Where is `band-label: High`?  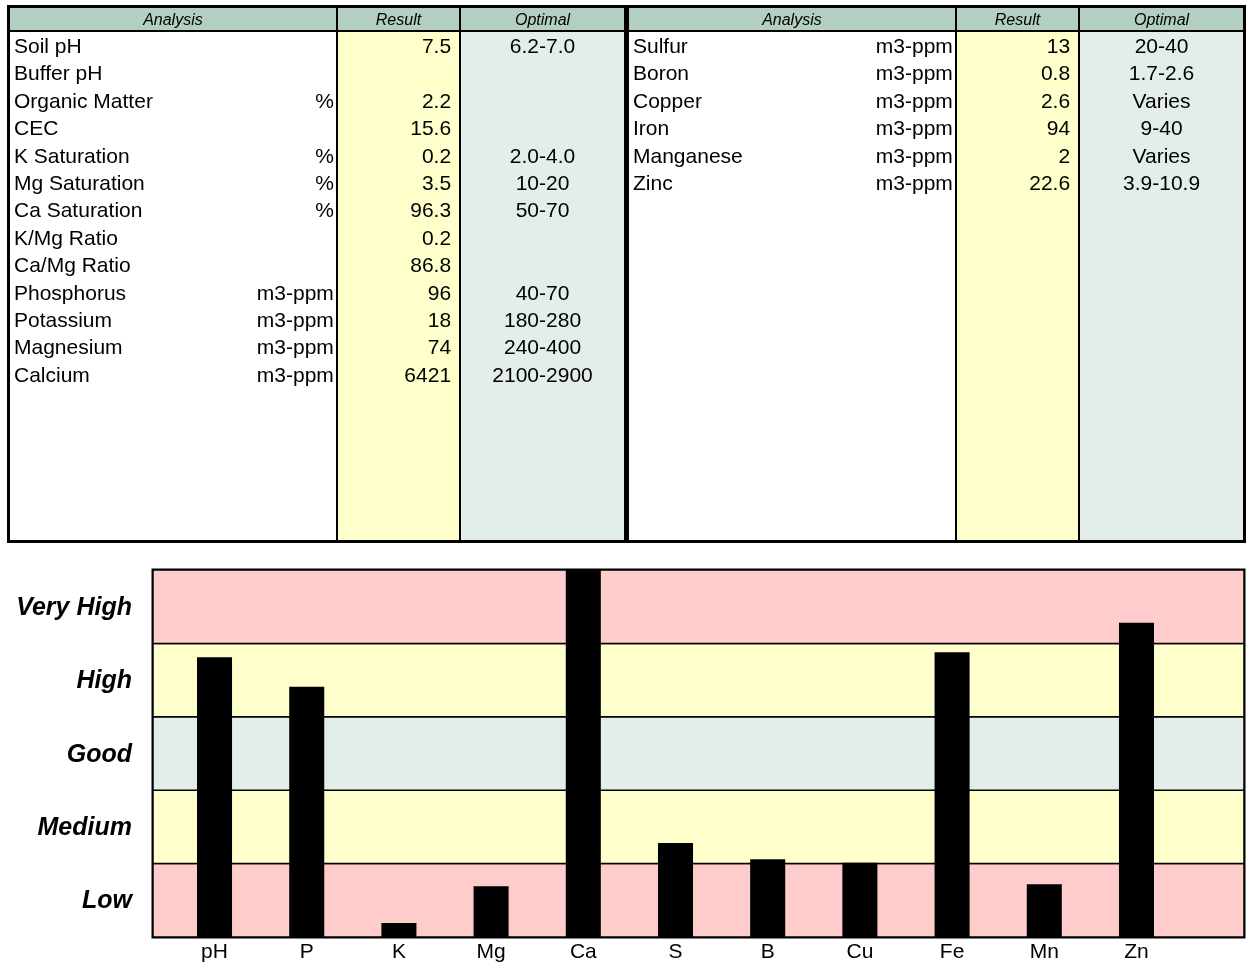
band-label: High is located at coordinates (104, 679).